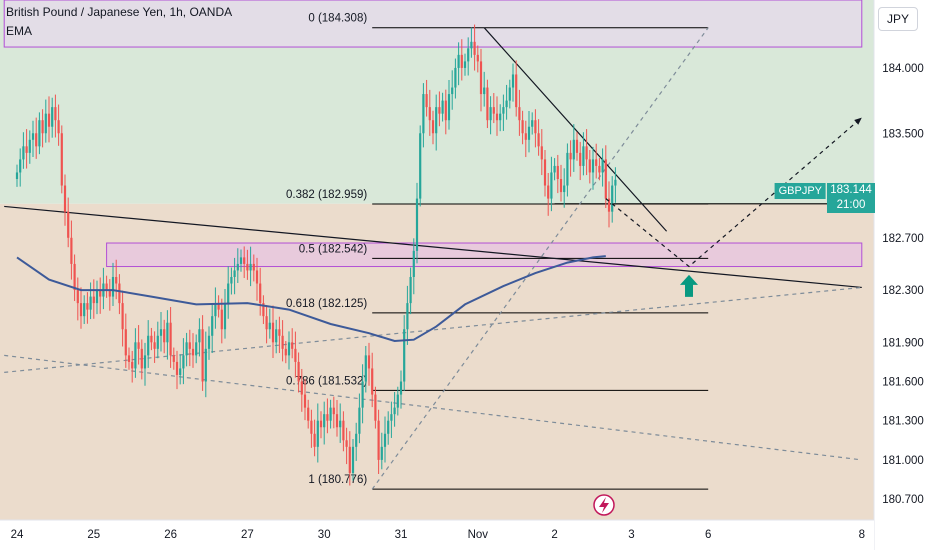 The image size is (932, 550). I want to click on time-axis-label: 6, so click(708, 535).